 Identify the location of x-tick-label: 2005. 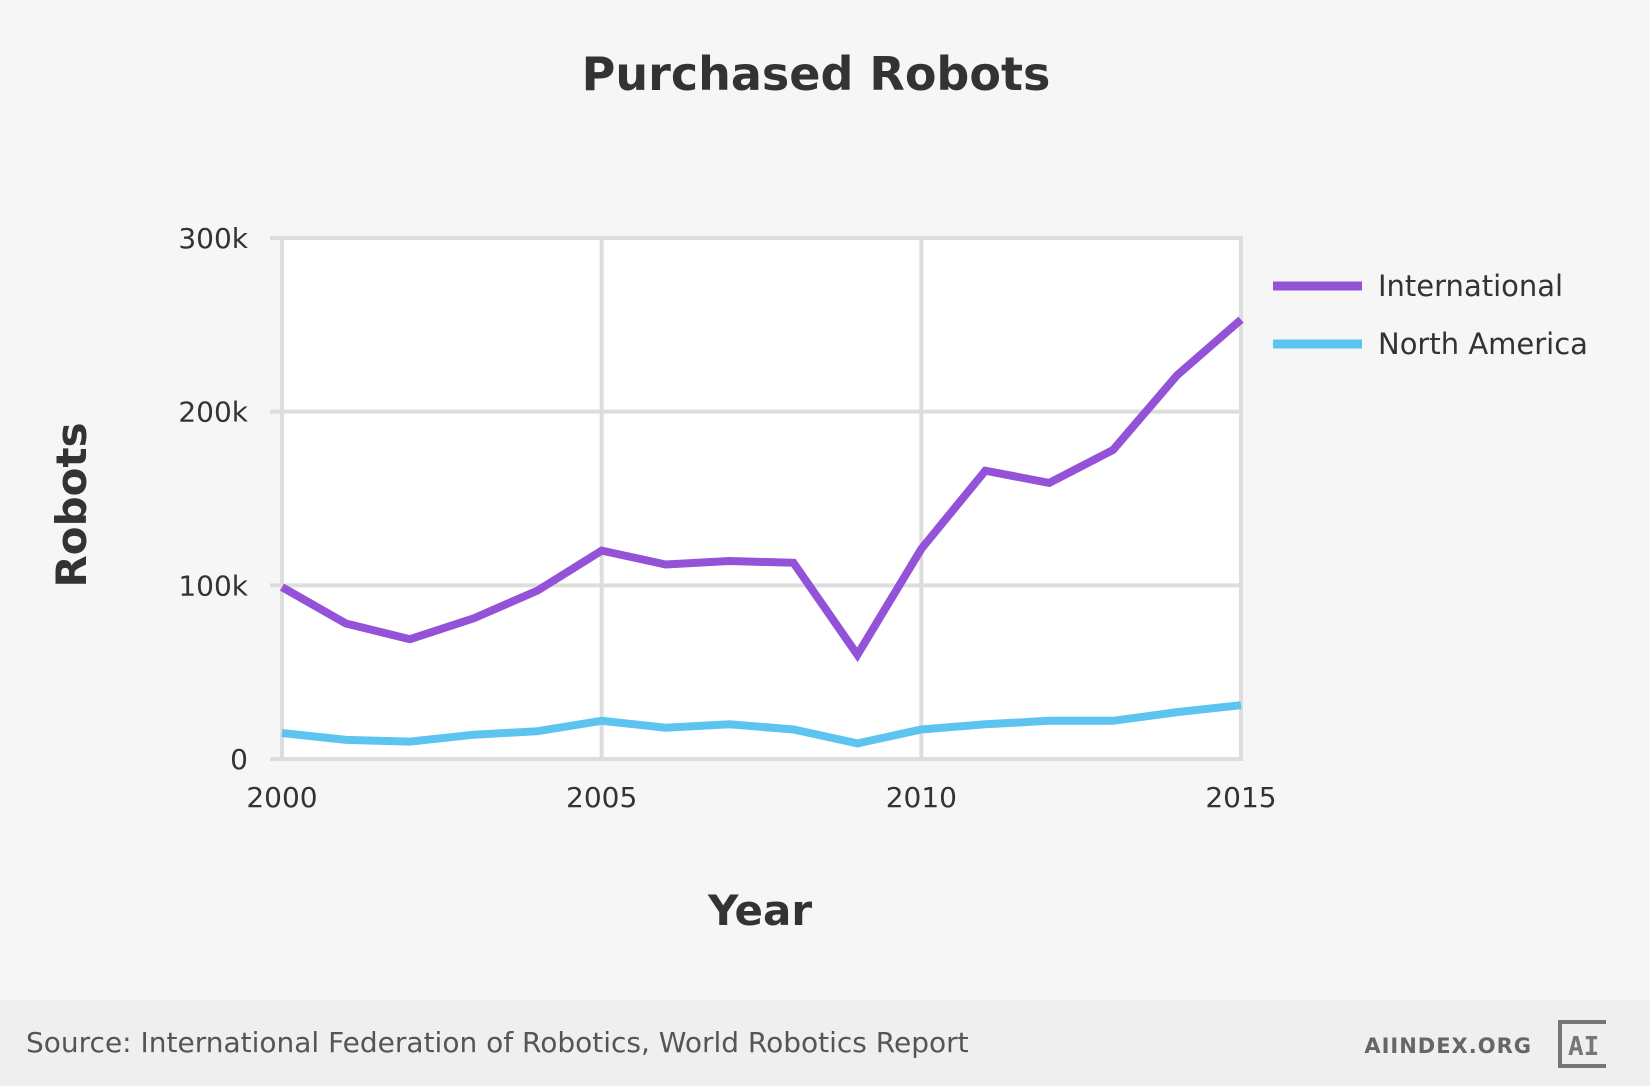
(601, 797).